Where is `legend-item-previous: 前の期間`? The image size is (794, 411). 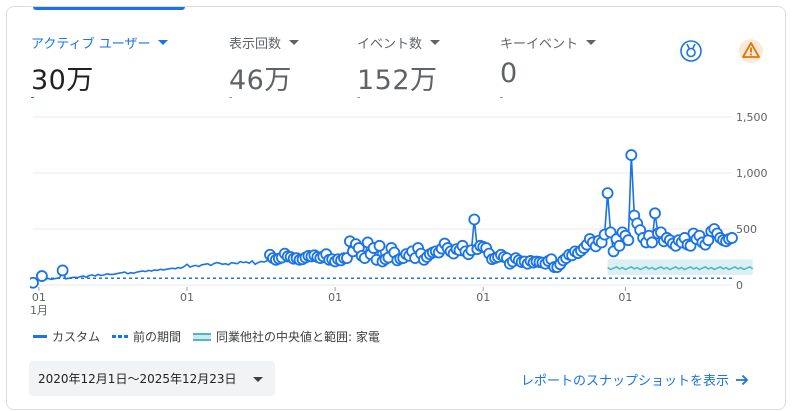 legend-item-previous: 前の期間 is located at coordinates (146, 336).